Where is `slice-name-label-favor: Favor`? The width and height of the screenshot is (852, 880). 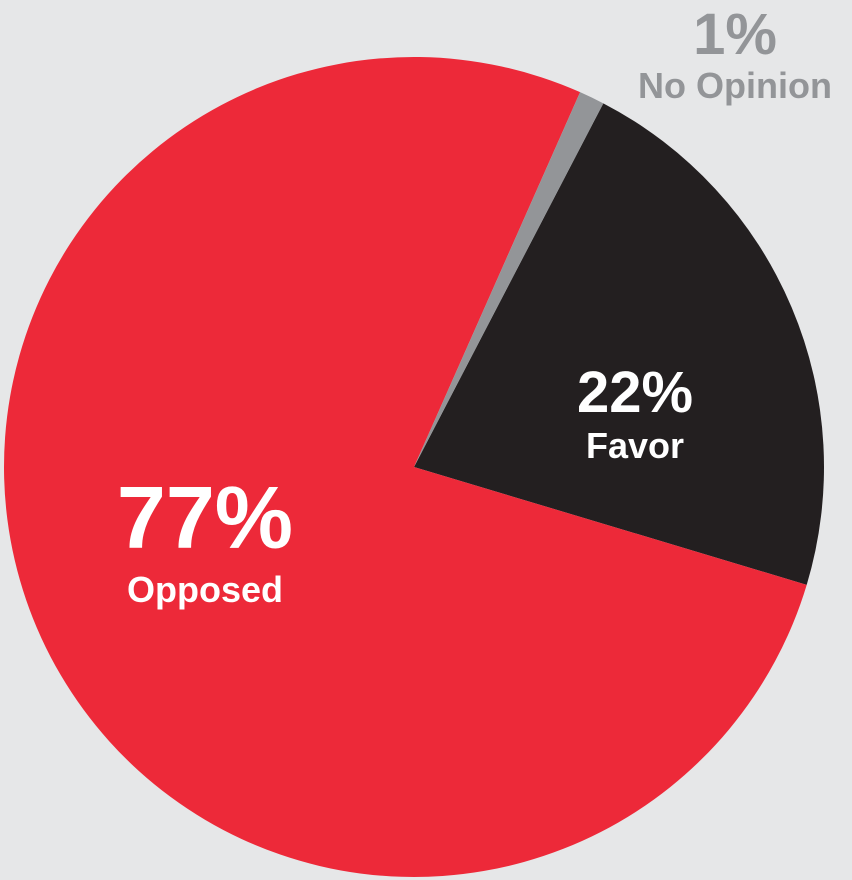
slice-name-label-favor: Favor is located at coordinates (635, 445).